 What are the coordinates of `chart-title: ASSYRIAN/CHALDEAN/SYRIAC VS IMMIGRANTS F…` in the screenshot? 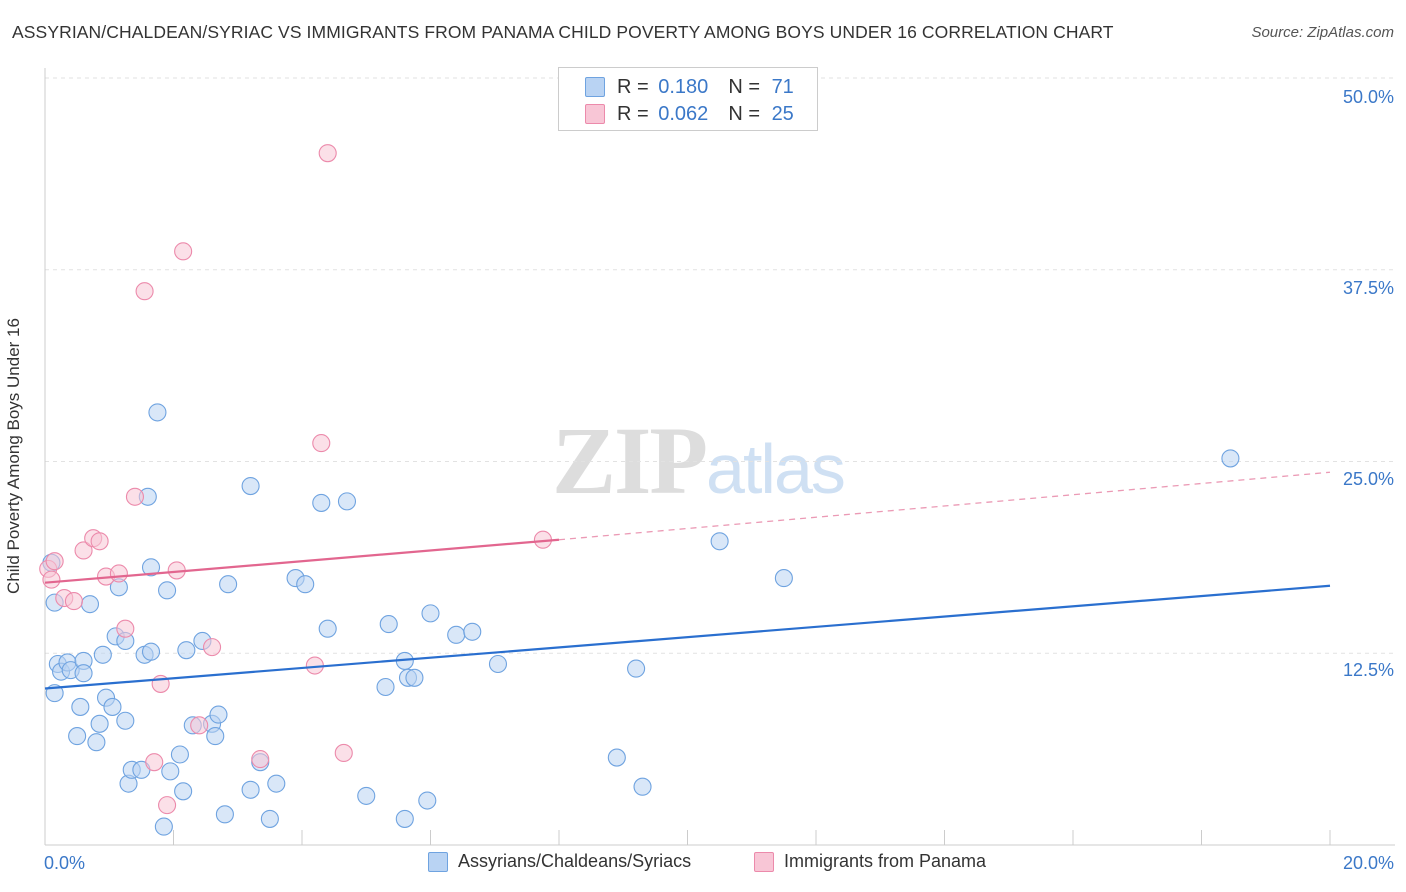 It's located at (563, 32).